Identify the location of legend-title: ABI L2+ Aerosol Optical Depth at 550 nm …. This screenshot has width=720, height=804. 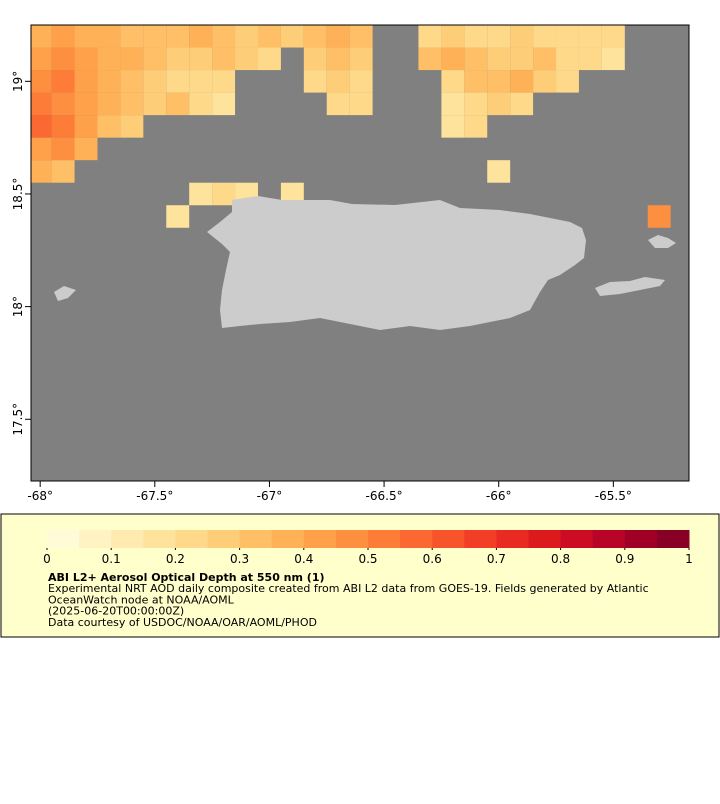
(186, 577).